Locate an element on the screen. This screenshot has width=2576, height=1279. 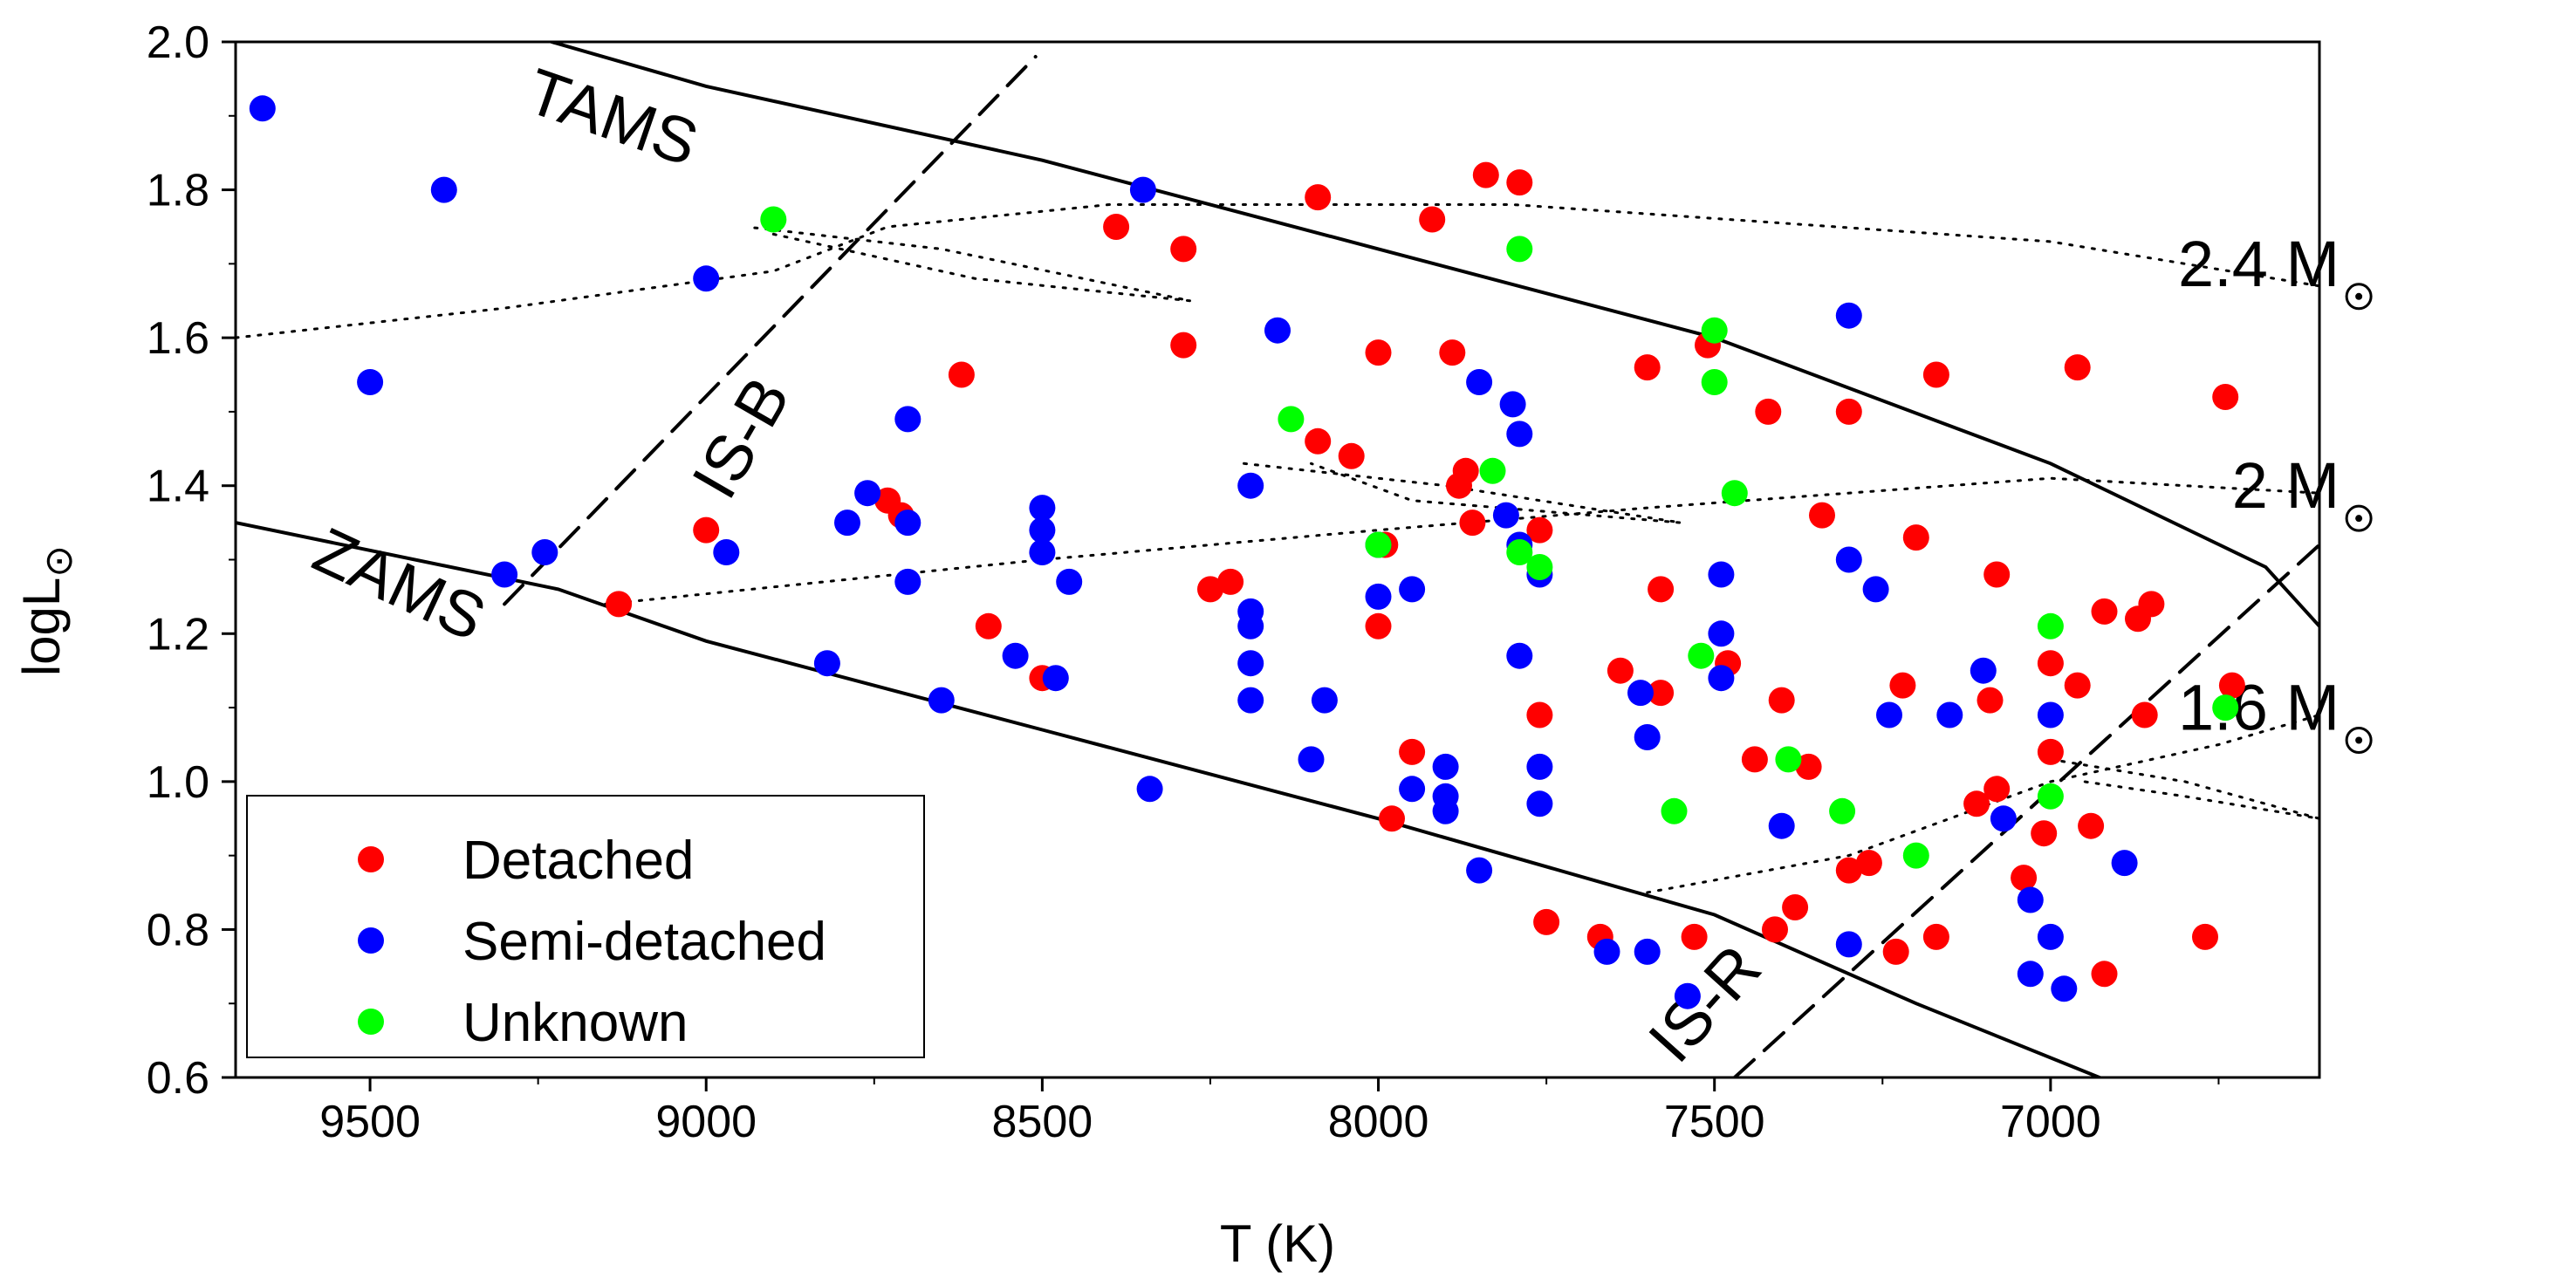
annotation-zams: ZAMS is located at coordinates (399, 583).